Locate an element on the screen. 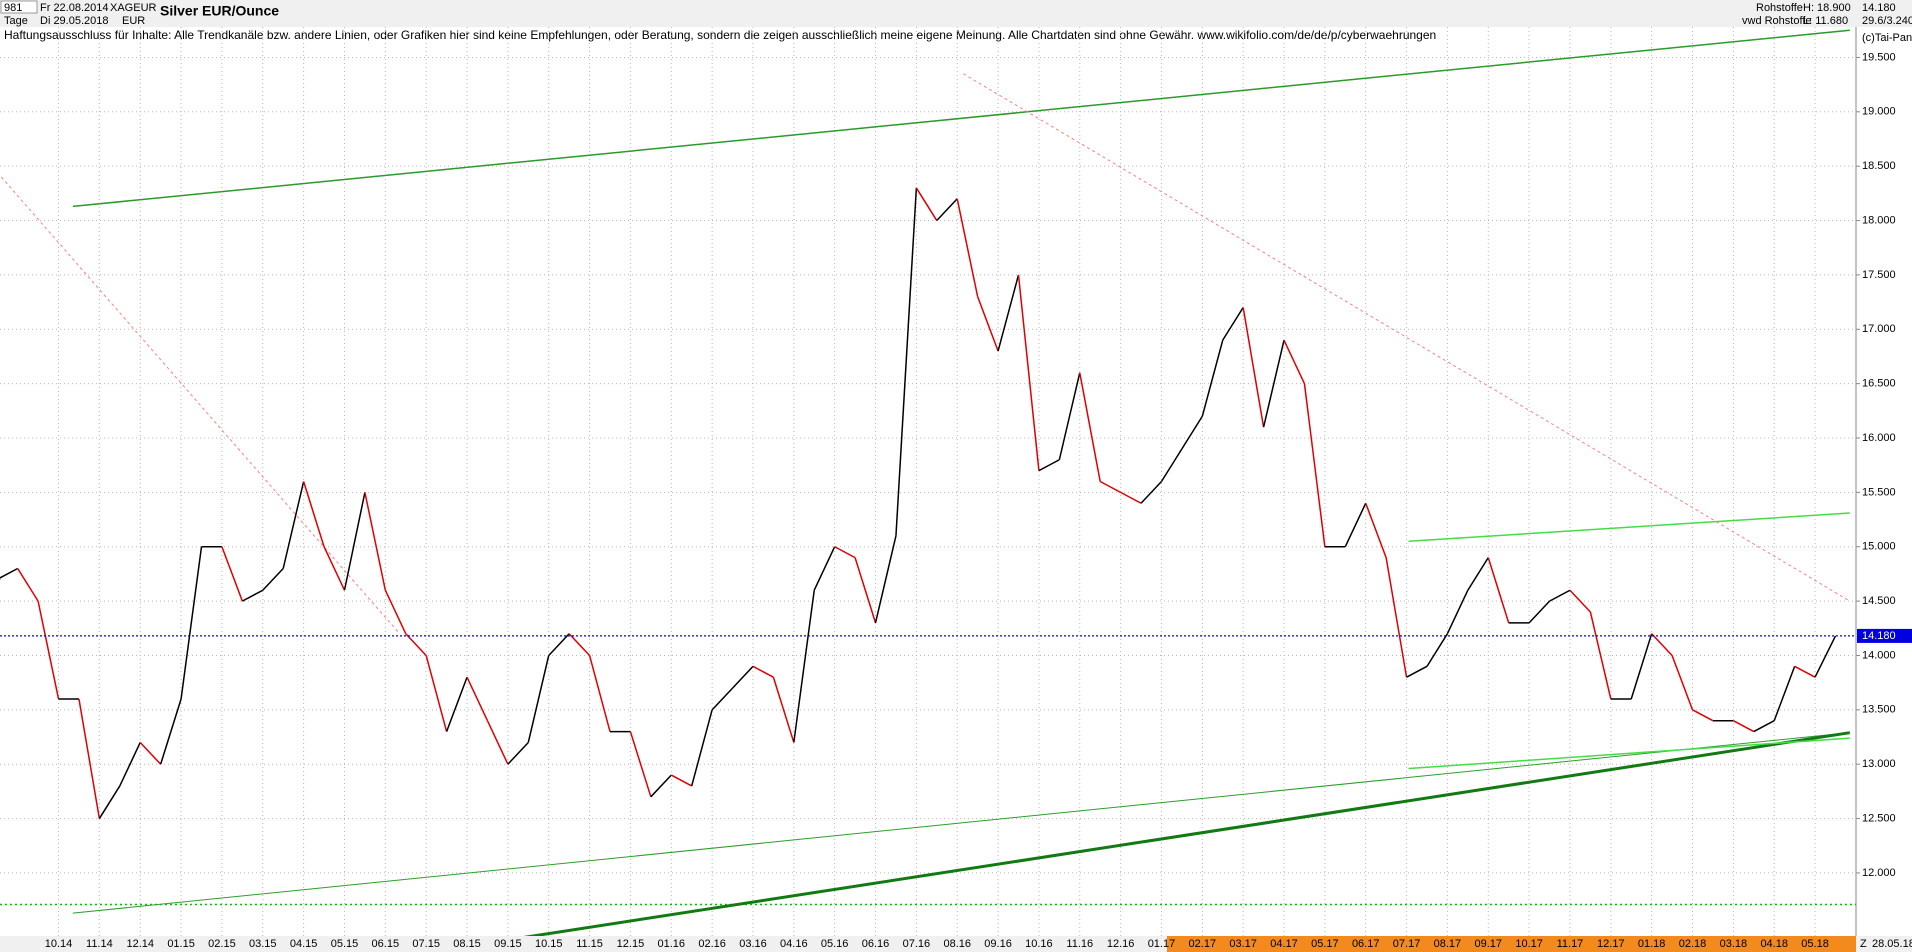 The height and width of the screenshot is (952, 1912). x-tick-label: 10.17 is located at coordinates (1529, 944).